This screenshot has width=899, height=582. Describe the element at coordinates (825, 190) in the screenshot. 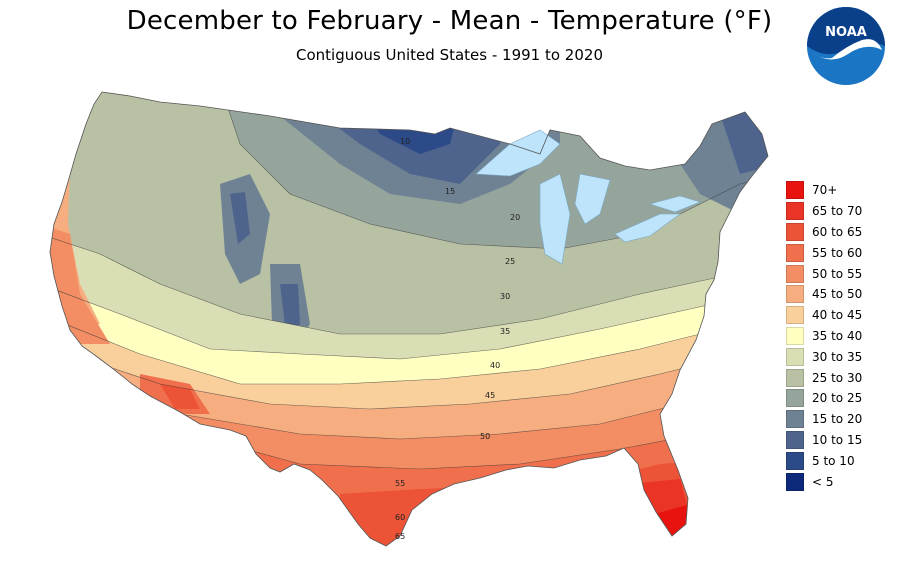

I see `legend-label: 70+` at that location.